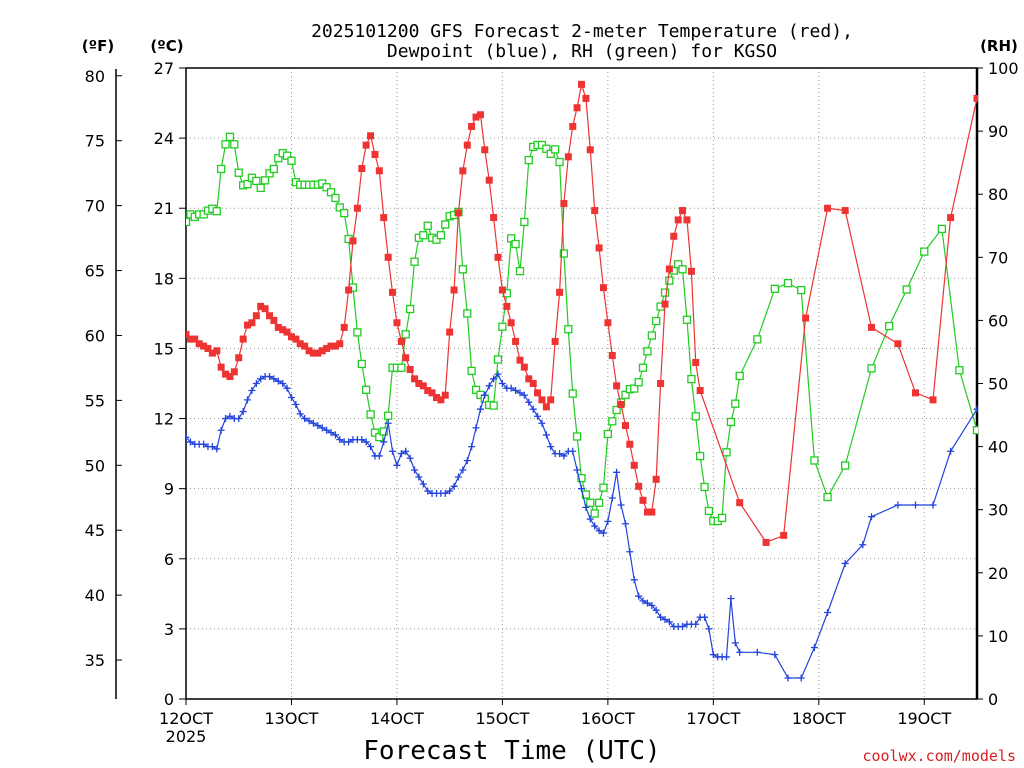 The image size is (1024, 768). Describe the element at coordinates (95, 595) in the screenshot. I see `fahrenheit-tick-label: 40` at that location.